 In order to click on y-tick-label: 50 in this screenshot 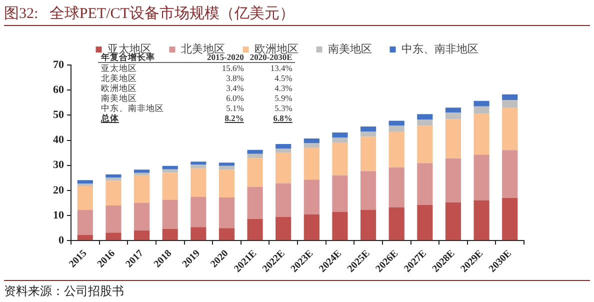, I will do `click(58, 115)`.